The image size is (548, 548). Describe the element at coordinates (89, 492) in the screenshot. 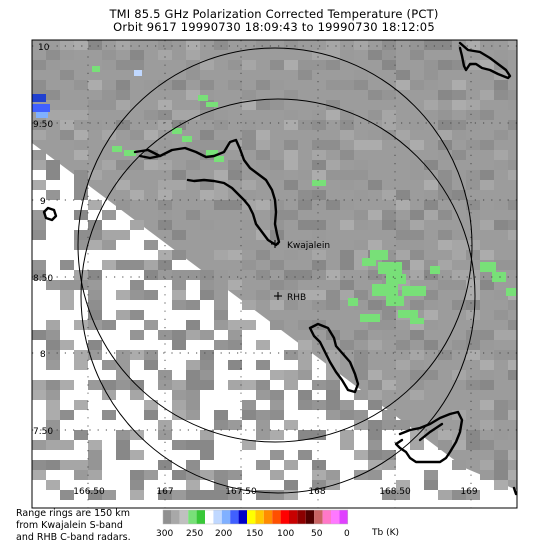

I see `lon-tick-label: 166.50` at that location.